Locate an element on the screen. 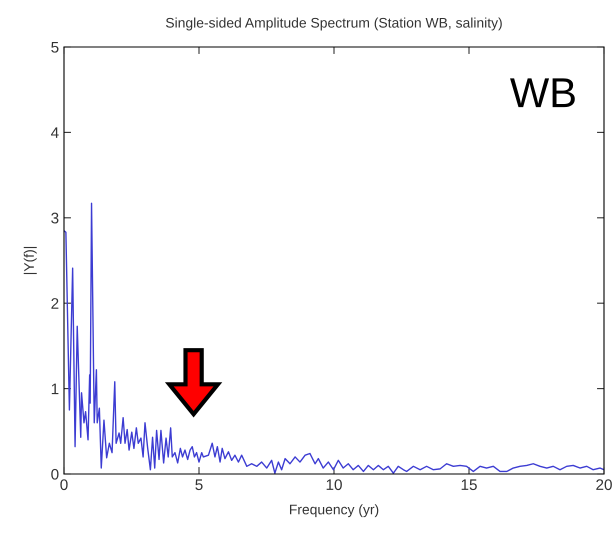 The height and width of the screenshot is (536, 616). x-tick-label: 0 is located at coordinates (64, 484).